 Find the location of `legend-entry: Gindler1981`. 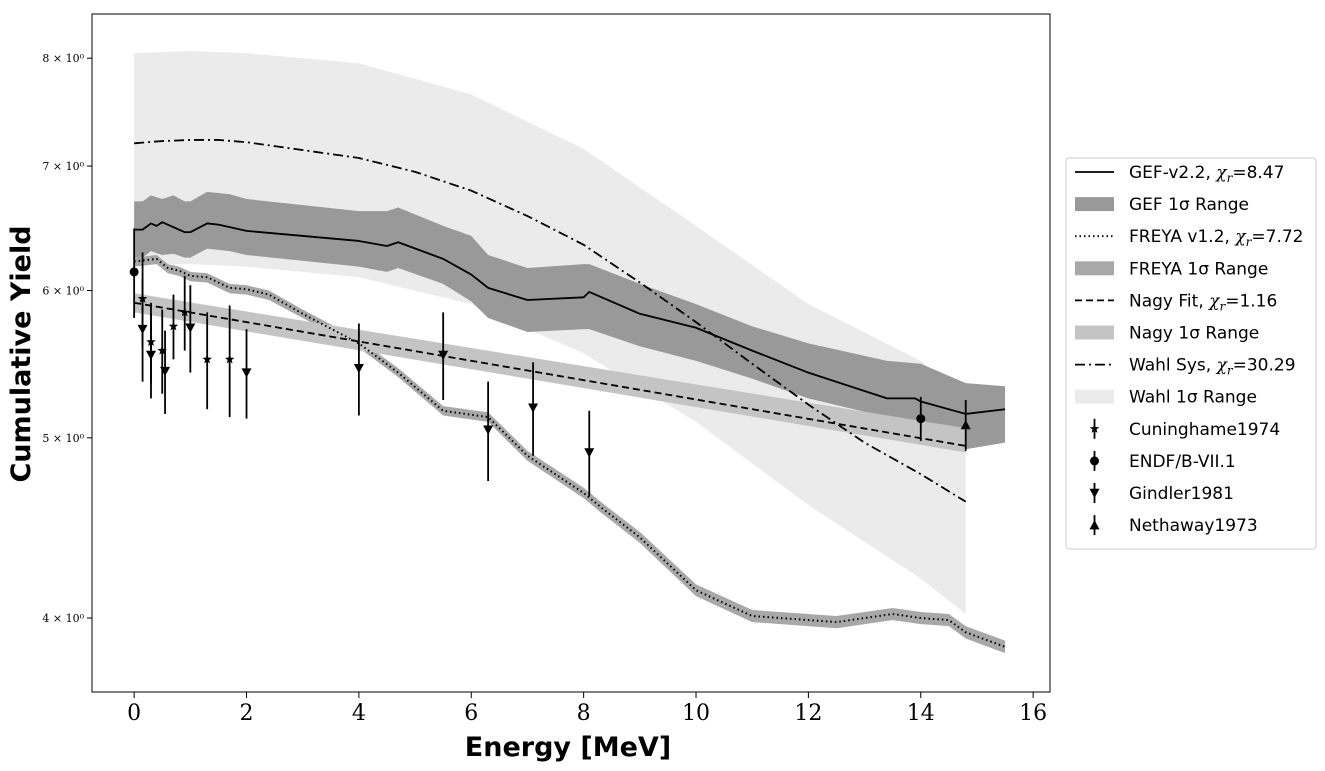

legend-entry: Gindler1981 is located at coordinates (1161, 493).